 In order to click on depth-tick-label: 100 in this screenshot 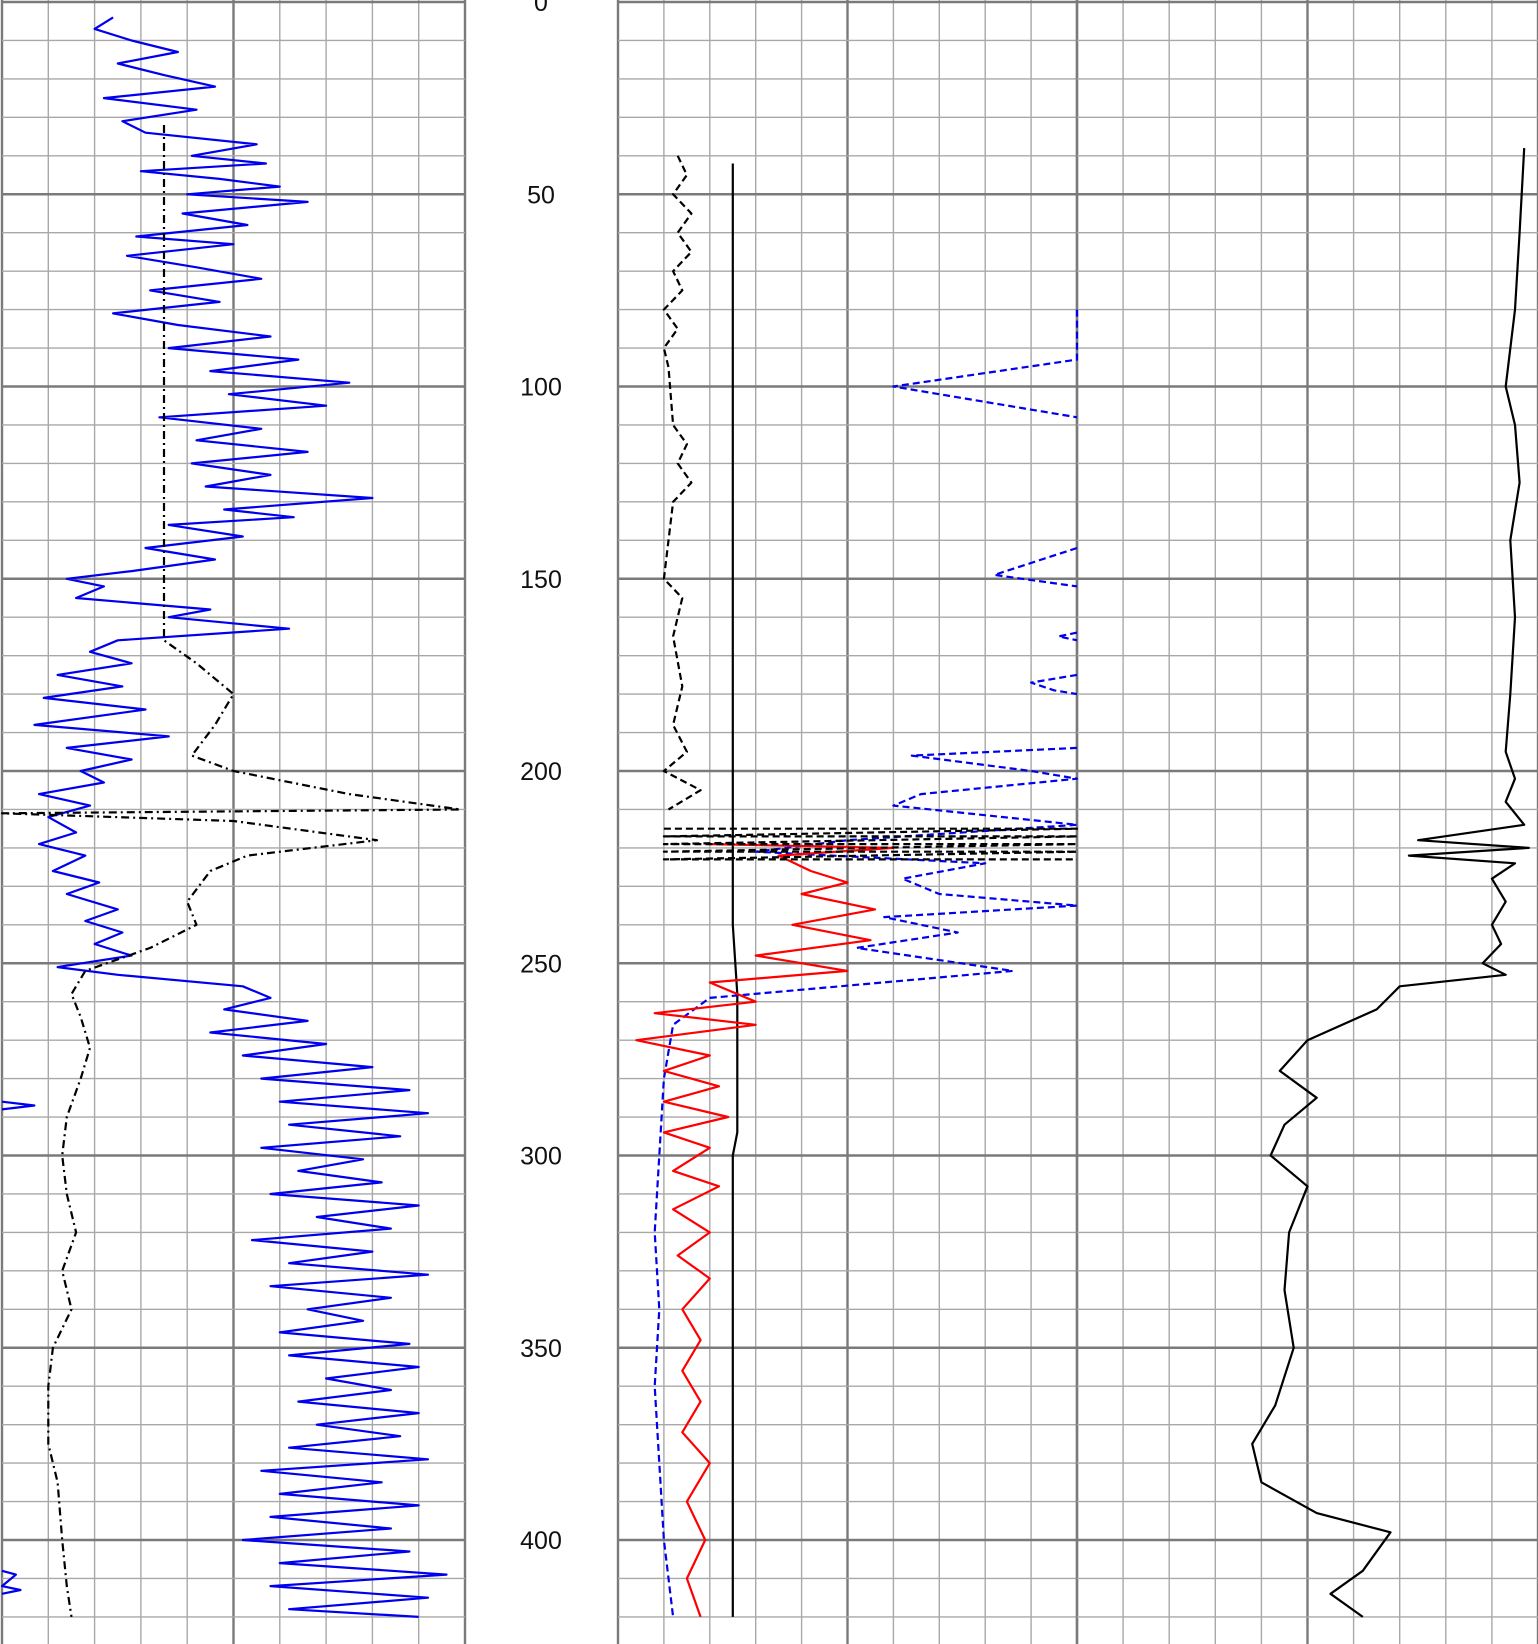, I will do `click(541, 388)`.